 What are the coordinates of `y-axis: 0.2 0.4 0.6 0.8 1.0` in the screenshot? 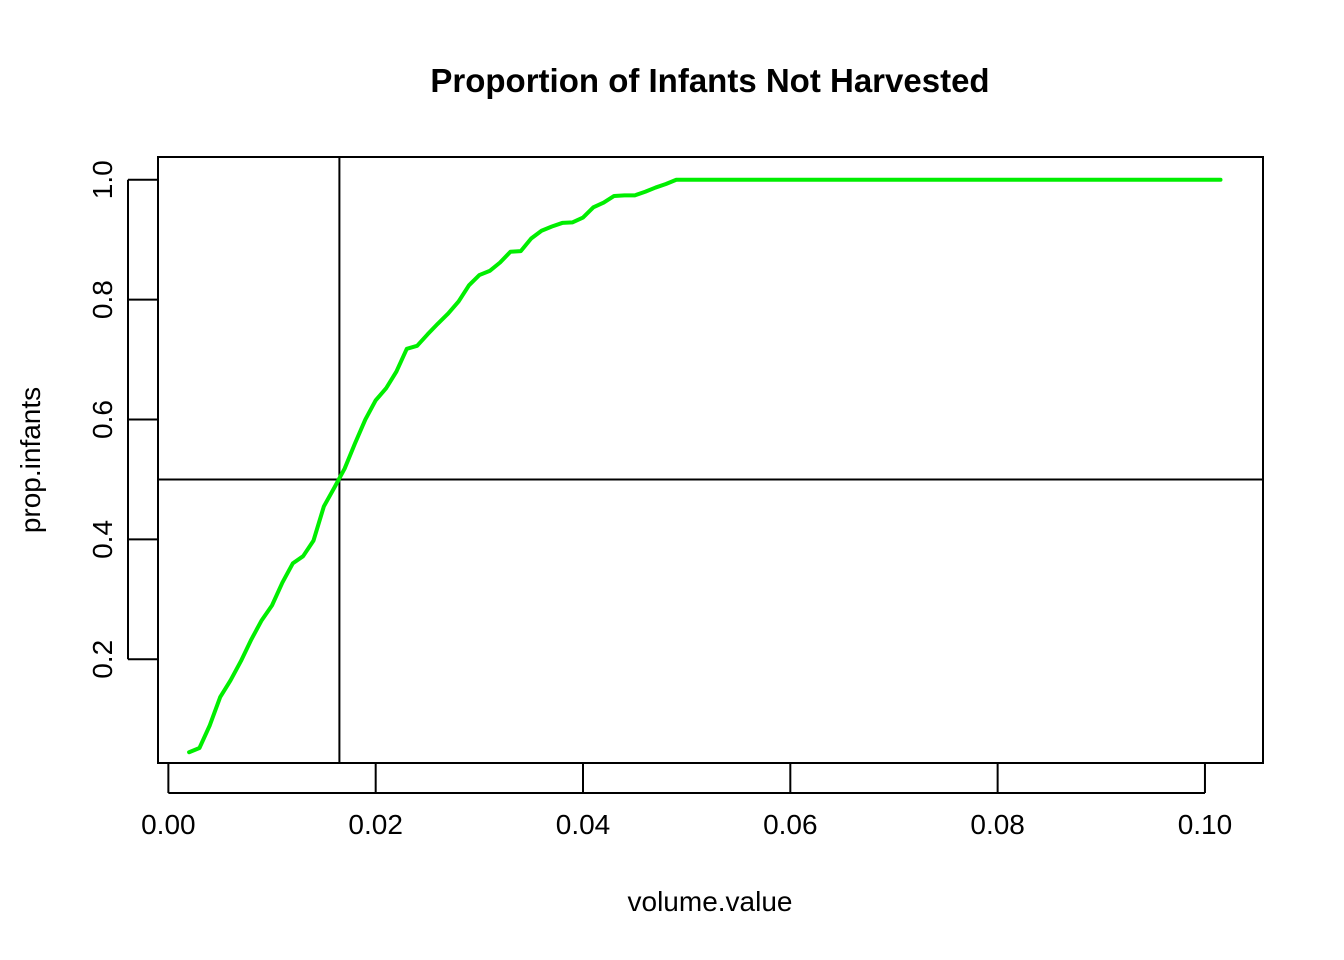 It's located at (122, 419).